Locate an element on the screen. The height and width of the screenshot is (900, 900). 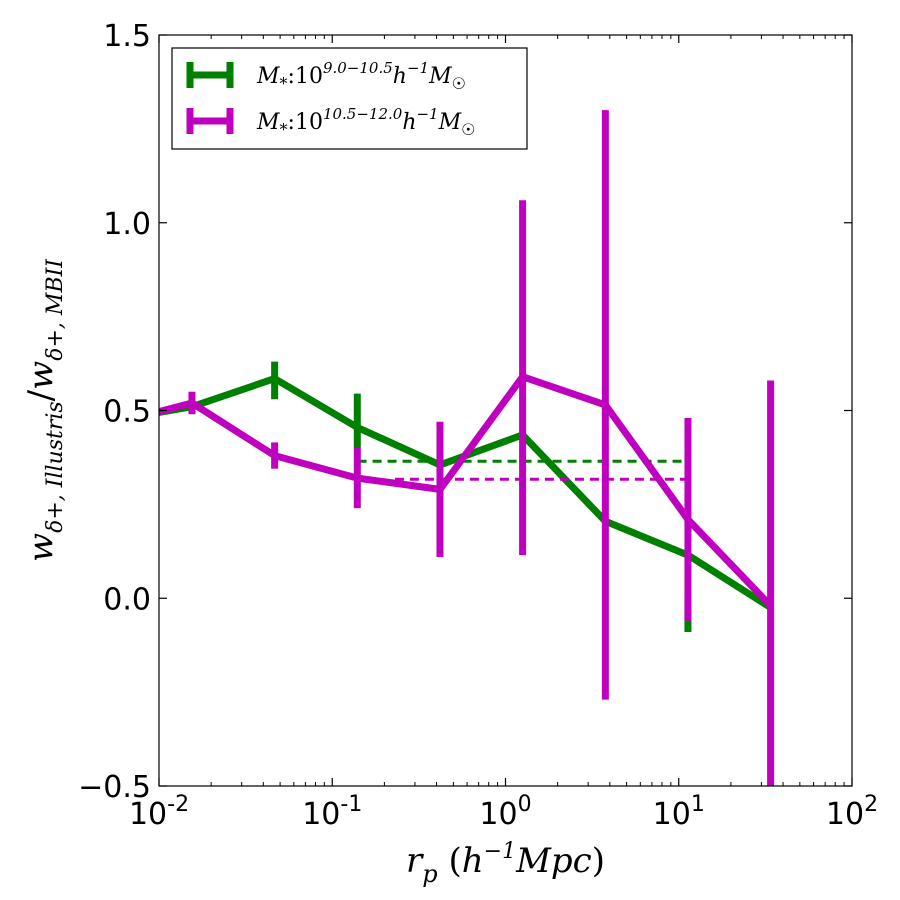
legend-label-1: M*:109.0−10.5h−1M☉ is located at coordinates (361, 76).